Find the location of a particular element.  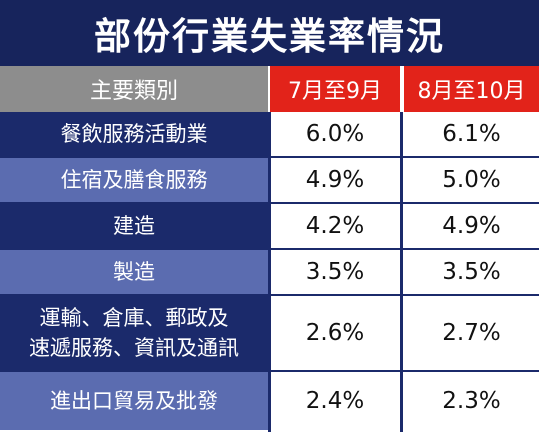

row-value-aug-oct-3: 4.9% is located at coordinates (471, 226).